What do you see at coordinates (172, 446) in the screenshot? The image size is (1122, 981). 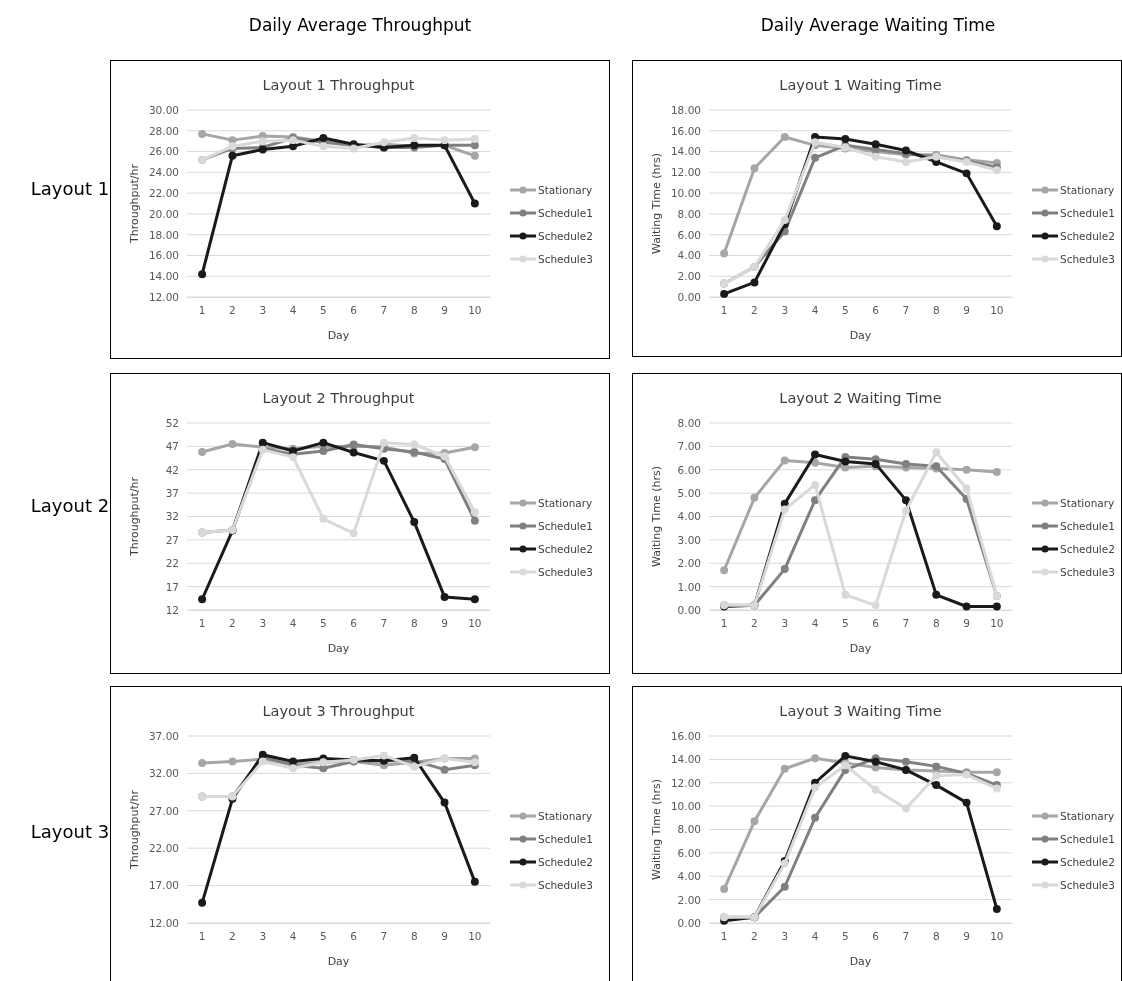 I see `y-tick-label: 47` at bounding box center [172, 446].